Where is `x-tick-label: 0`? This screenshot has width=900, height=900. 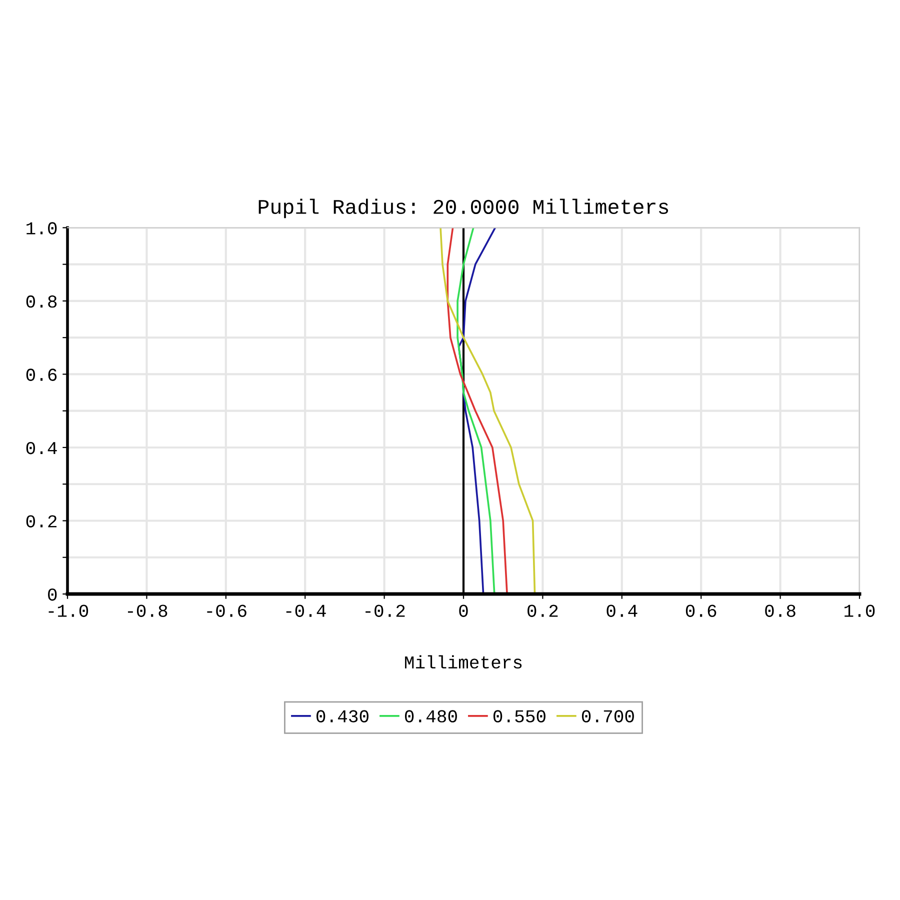 x-tick-label: 0 is located at coordinates (463, 610).